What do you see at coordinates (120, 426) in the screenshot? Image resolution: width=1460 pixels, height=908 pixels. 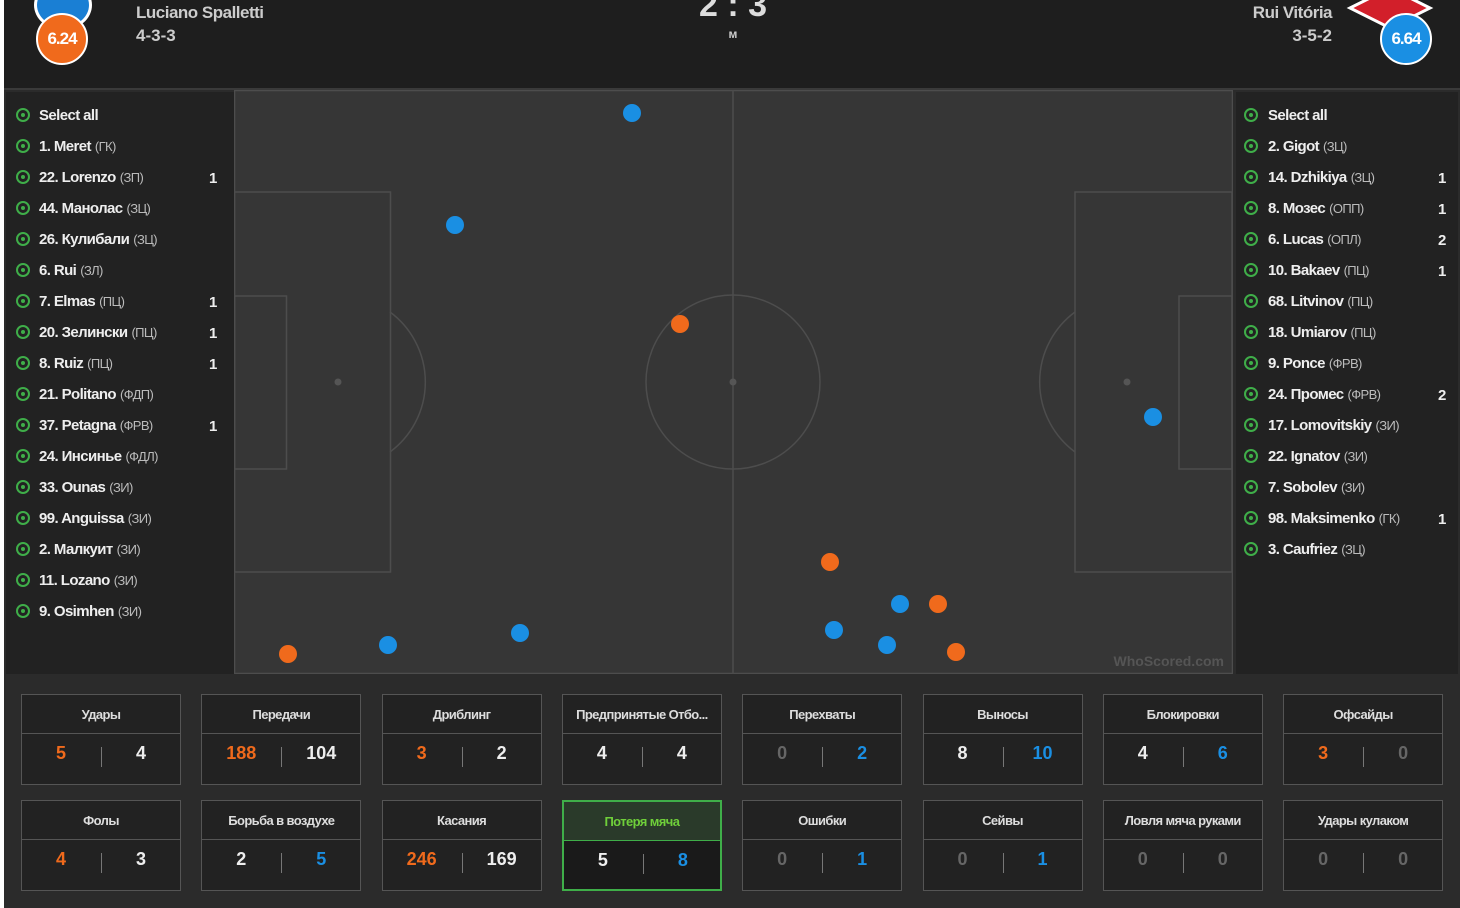 I see `player-row: 37. Petagna (ФРВ) 1` at bounding box center [120, 426].